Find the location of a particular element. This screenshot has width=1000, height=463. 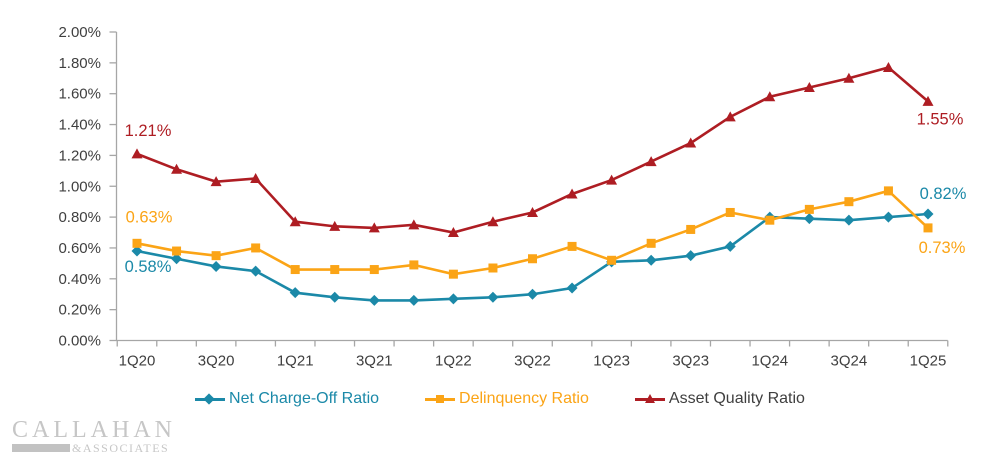

y-axis-tick-label: 1.20% is located at coordinates (79, 155).